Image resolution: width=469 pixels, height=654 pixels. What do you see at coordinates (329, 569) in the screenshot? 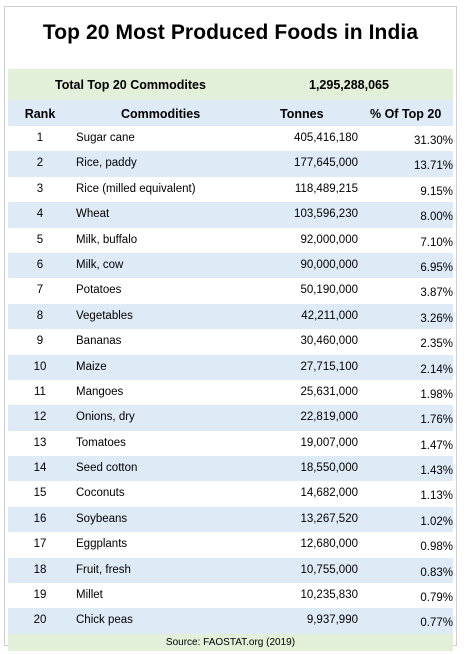
I see `tonnes-cell: 10,755,000` at bounding box center [329, 569].